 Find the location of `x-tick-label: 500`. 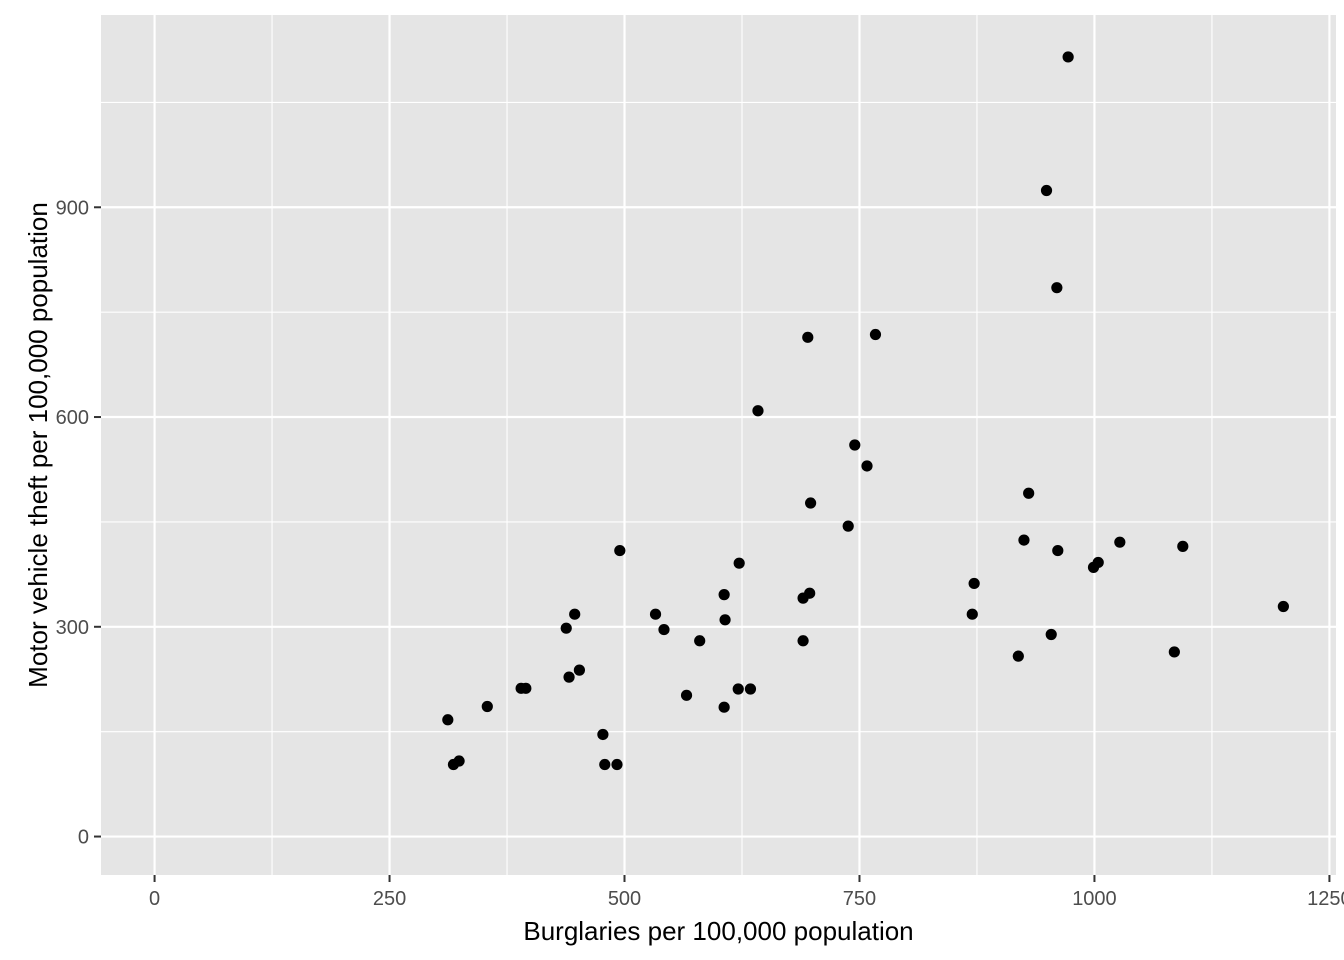

x-tick-label: 500 is located at coordinates (624, 899).